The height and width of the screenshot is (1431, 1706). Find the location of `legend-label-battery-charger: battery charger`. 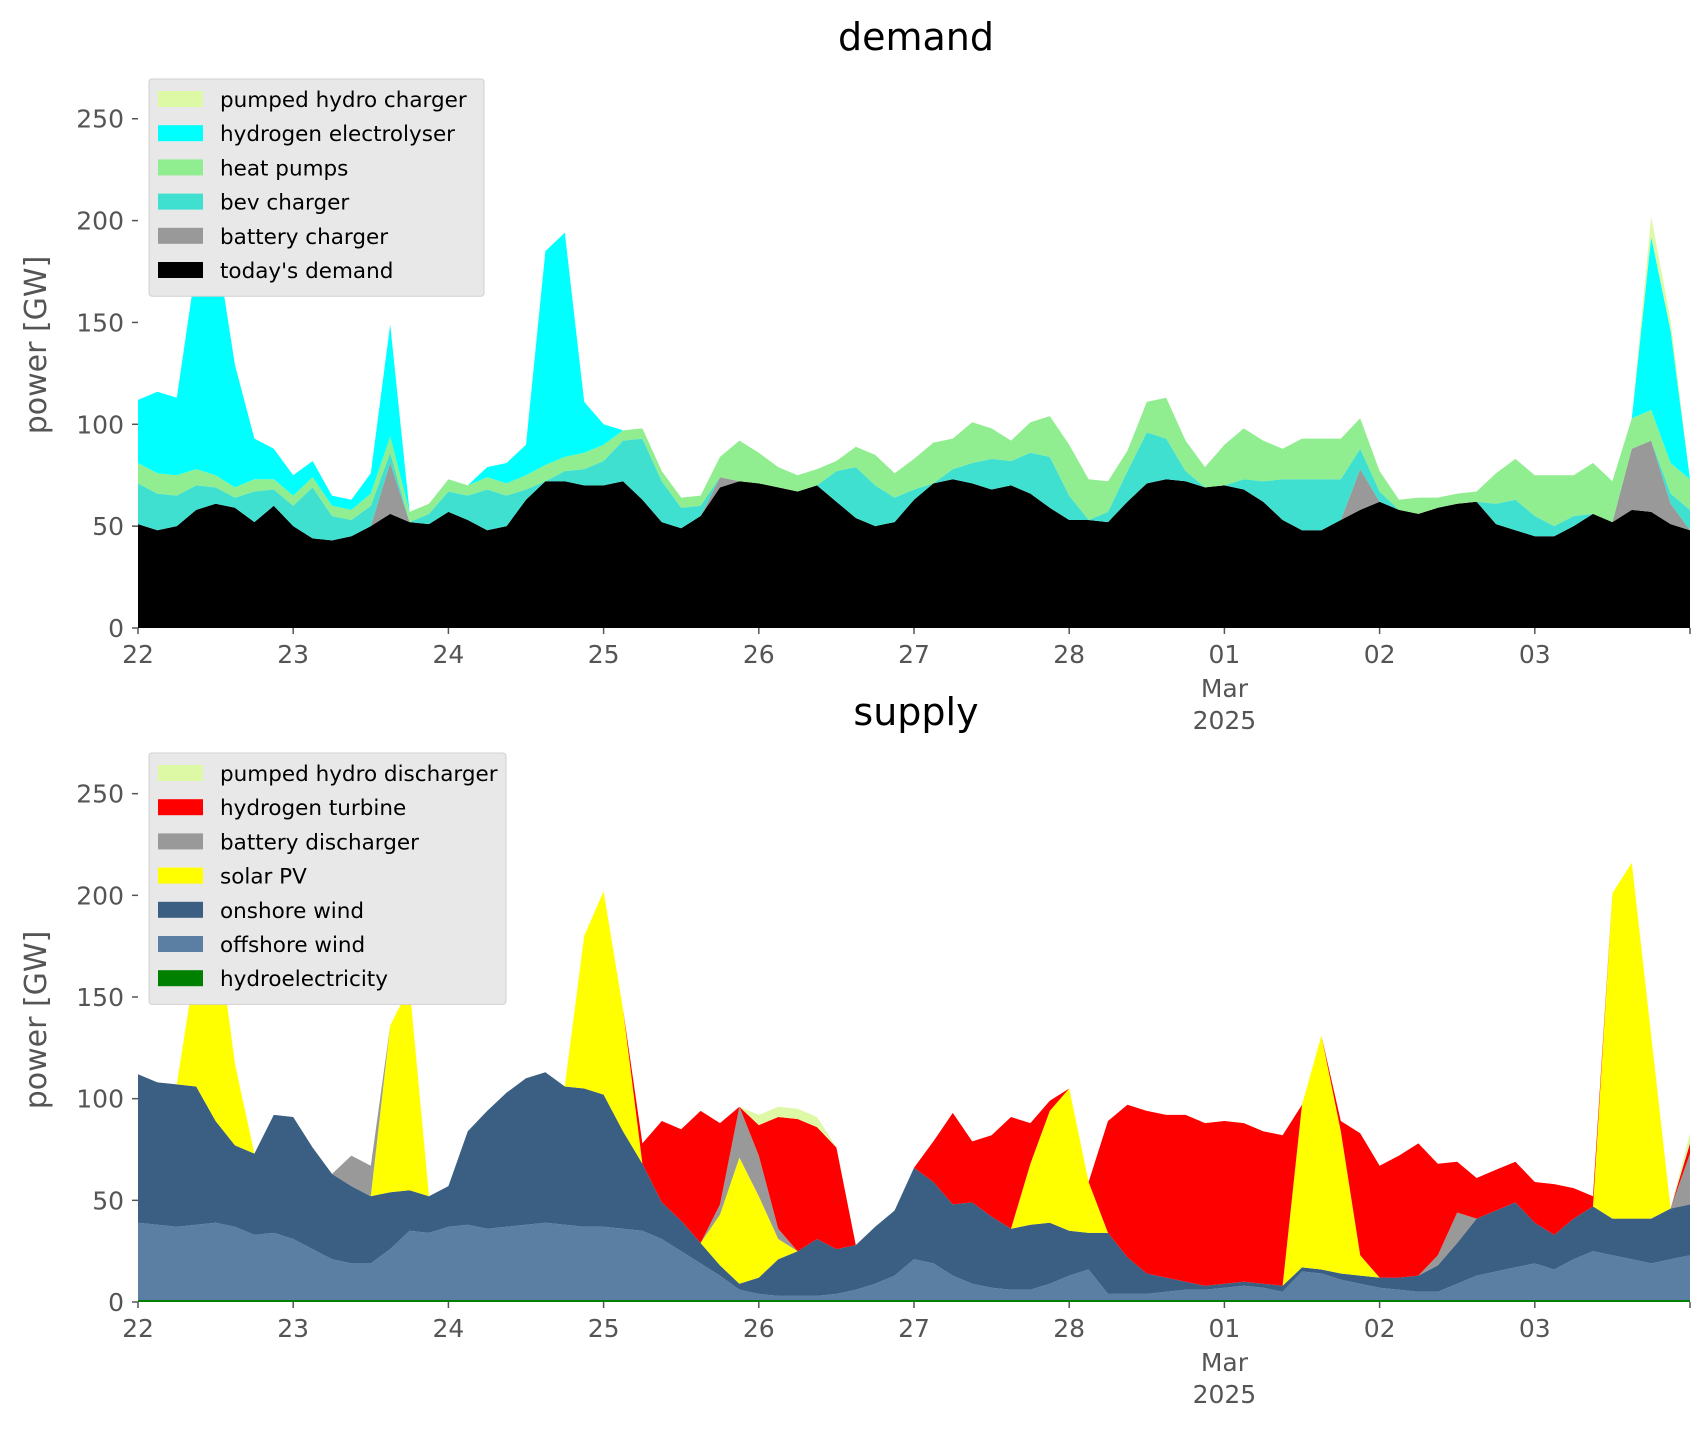

legend-label-battery-charger: battery charger is located at coordinates (304, 237).